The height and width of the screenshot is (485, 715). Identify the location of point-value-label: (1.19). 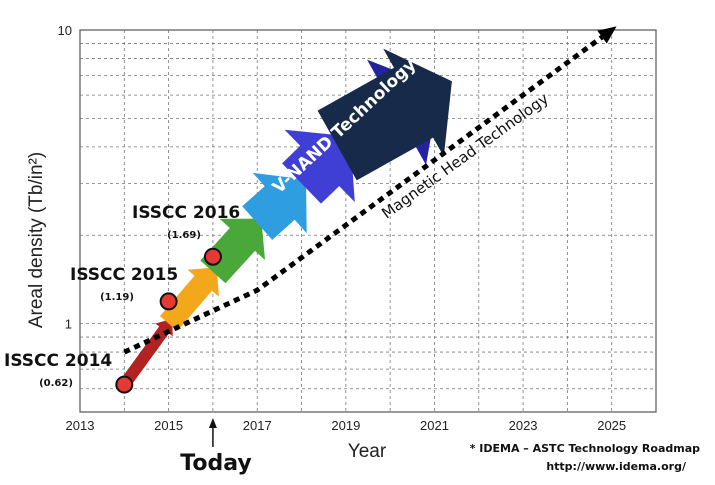
(117, 297).